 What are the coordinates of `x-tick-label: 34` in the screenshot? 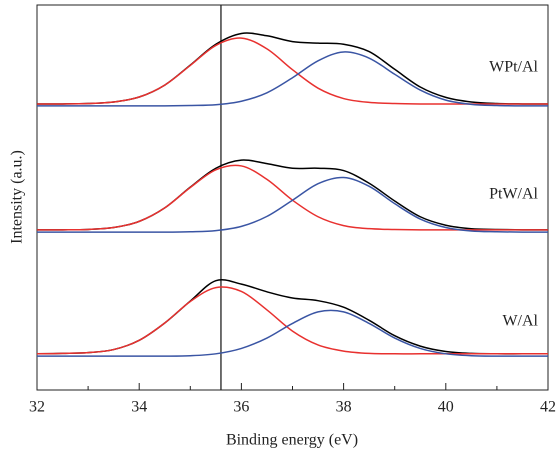 It's located at (139, 407).